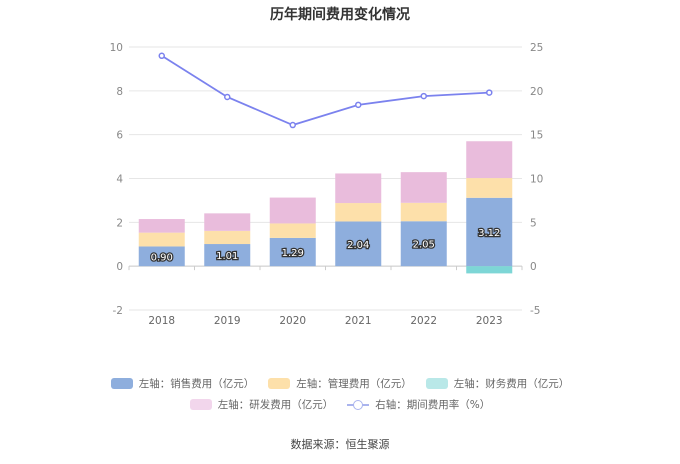  What do you see at coordinates (119, 136) in the screenshot?
I see `y-left-tick-label: 6` at bounding box center [119, 136].